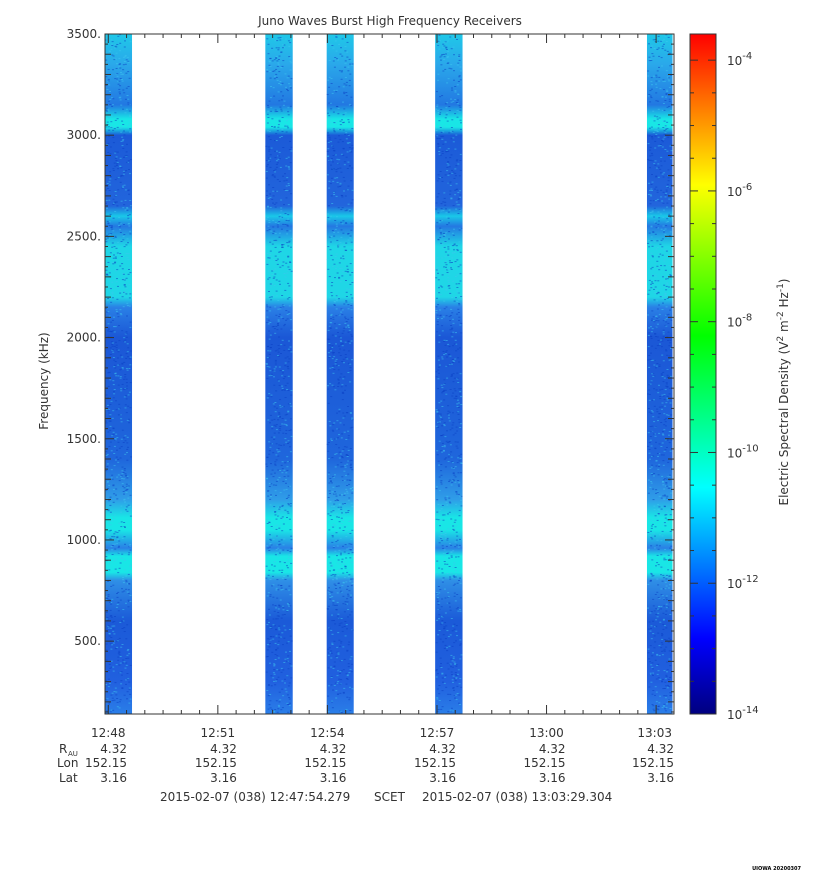  What do you see at coordinates (67, 763) in the screenshot?
I see `ephemeris-label-lon: Lon` at bounding box center [67, 763].